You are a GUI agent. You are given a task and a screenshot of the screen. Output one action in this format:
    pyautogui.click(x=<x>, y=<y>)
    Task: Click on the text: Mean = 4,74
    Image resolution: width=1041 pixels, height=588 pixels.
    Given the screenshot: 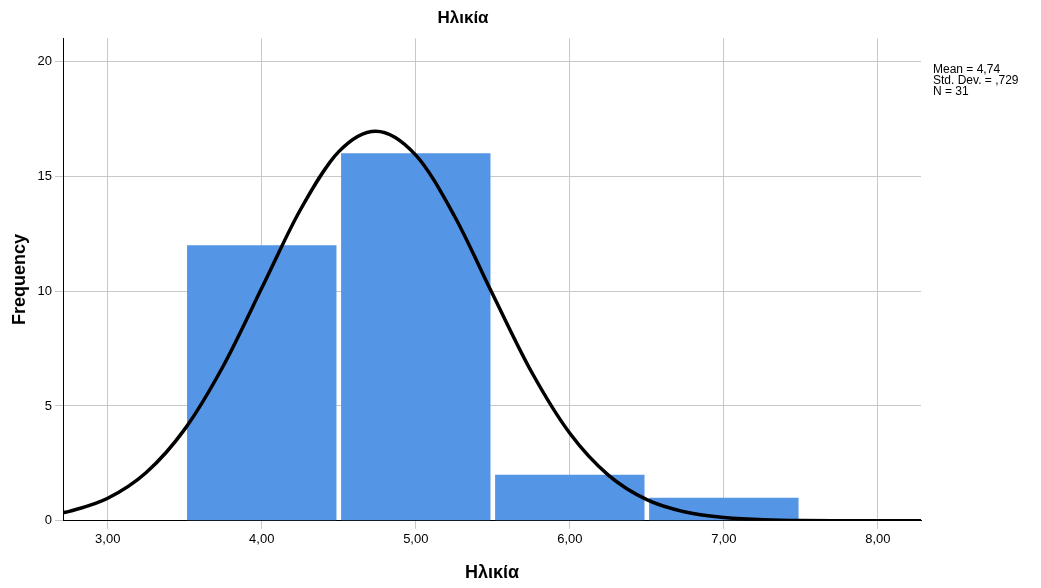 What is the action you would take?
    pyautogui.click(x=967, y=68)
    